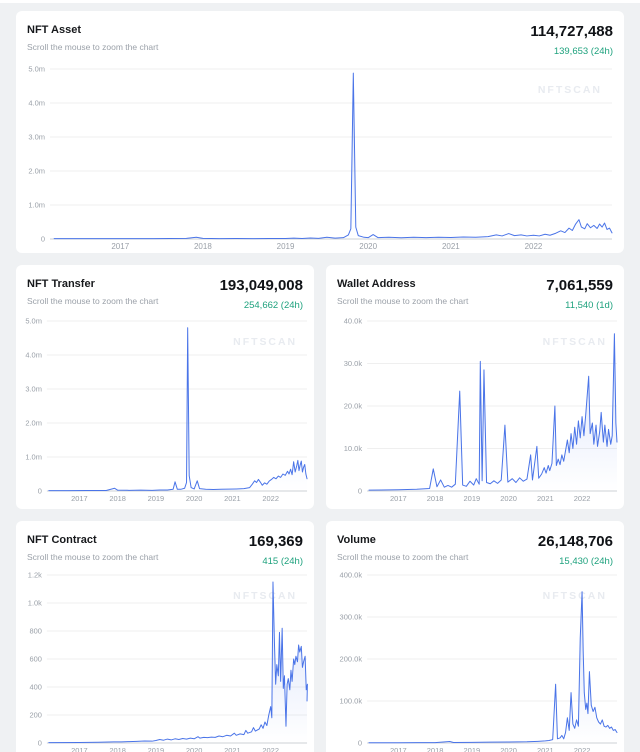 Image resolution: width=640 pixels, height=752 pixels. Describe the element at coordinates (353, 321) in the screenshot. I see `y-axis-label: 40.0k` at that location.